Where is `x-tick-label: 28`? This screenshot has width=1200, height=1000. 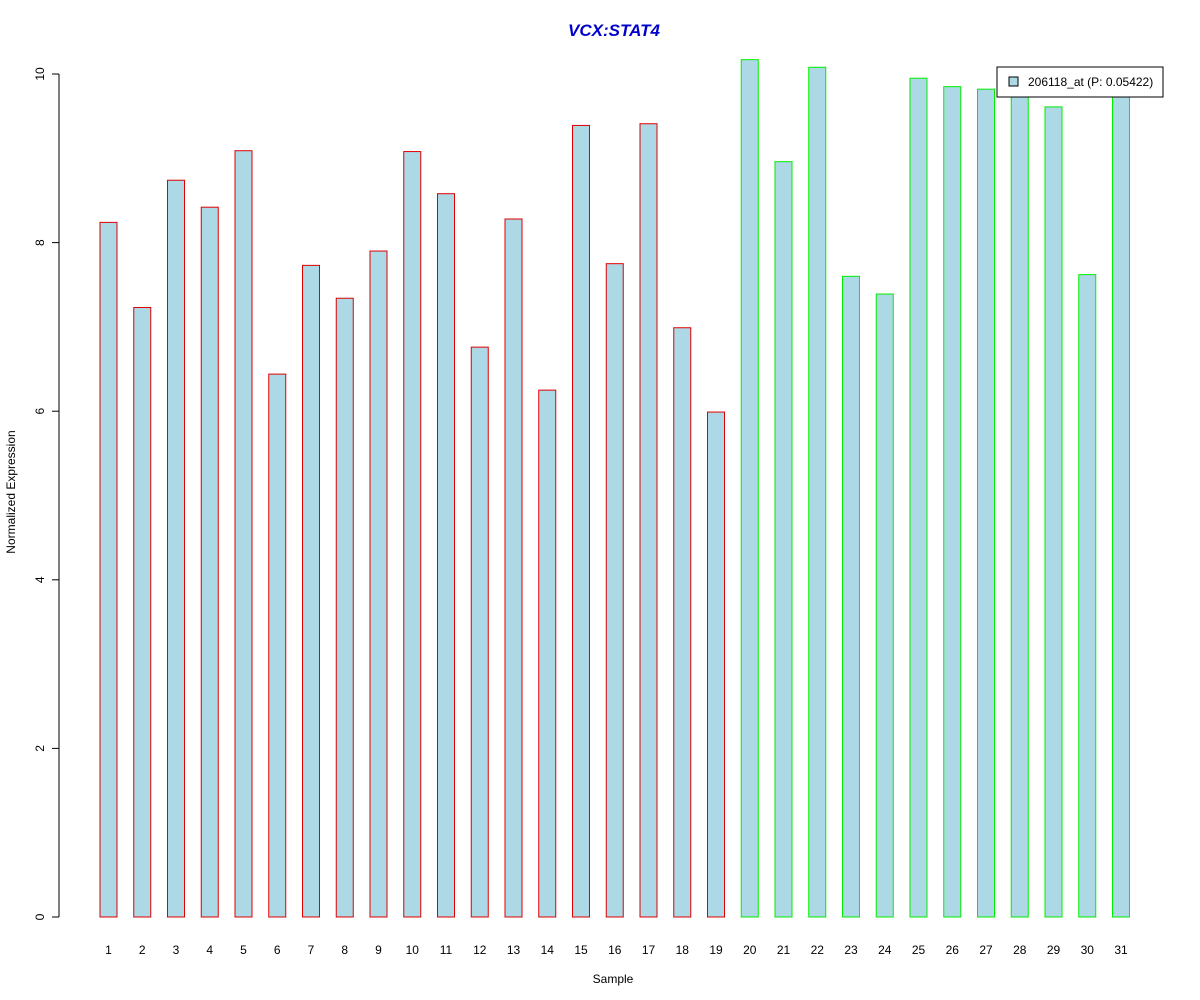 x-tick-label: 28 is located at coordinates (1020, 950).